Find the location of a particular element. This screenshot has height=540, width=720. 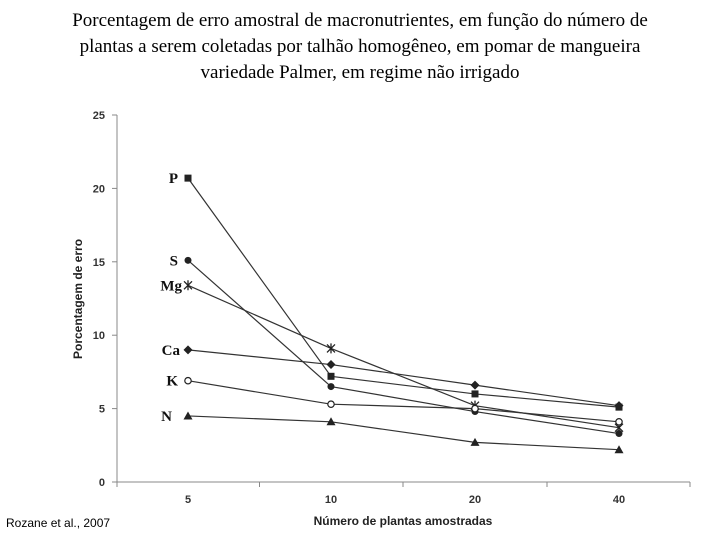

y-tick-label: 10 is located at coordinates (99, 336).